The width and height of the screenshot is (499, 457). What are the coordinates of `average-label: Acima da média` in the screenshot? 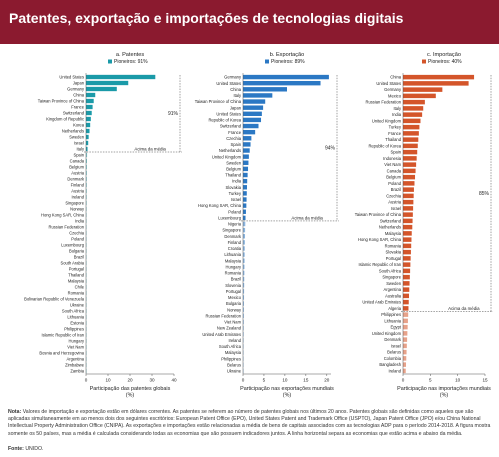 It's located at (150, 149).